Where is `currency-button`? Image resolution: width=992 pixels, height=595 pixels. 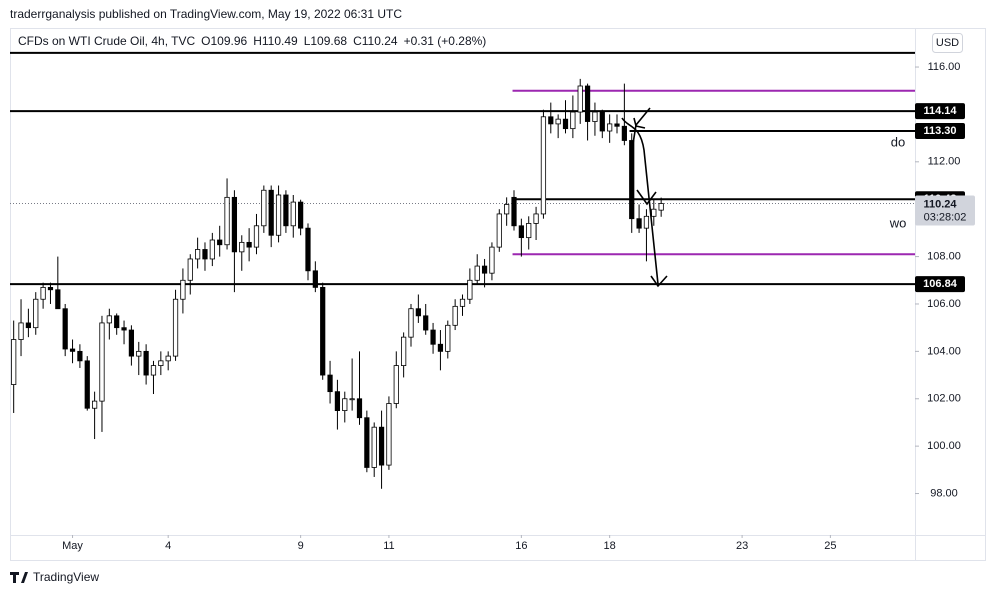 currency-button is located at coordinates (947, 43).